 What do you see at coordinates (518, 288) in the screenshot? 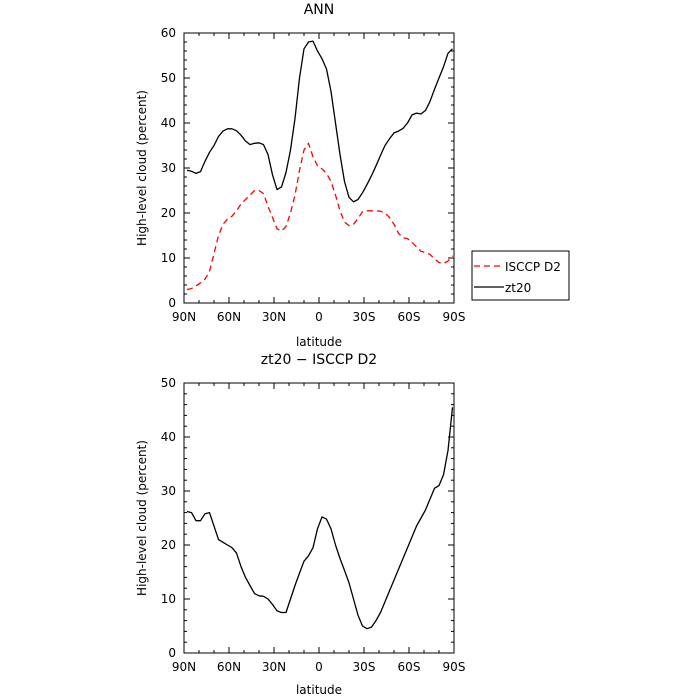
I see `legend-label-zt20: zt20` at bounding box center [518, 288].